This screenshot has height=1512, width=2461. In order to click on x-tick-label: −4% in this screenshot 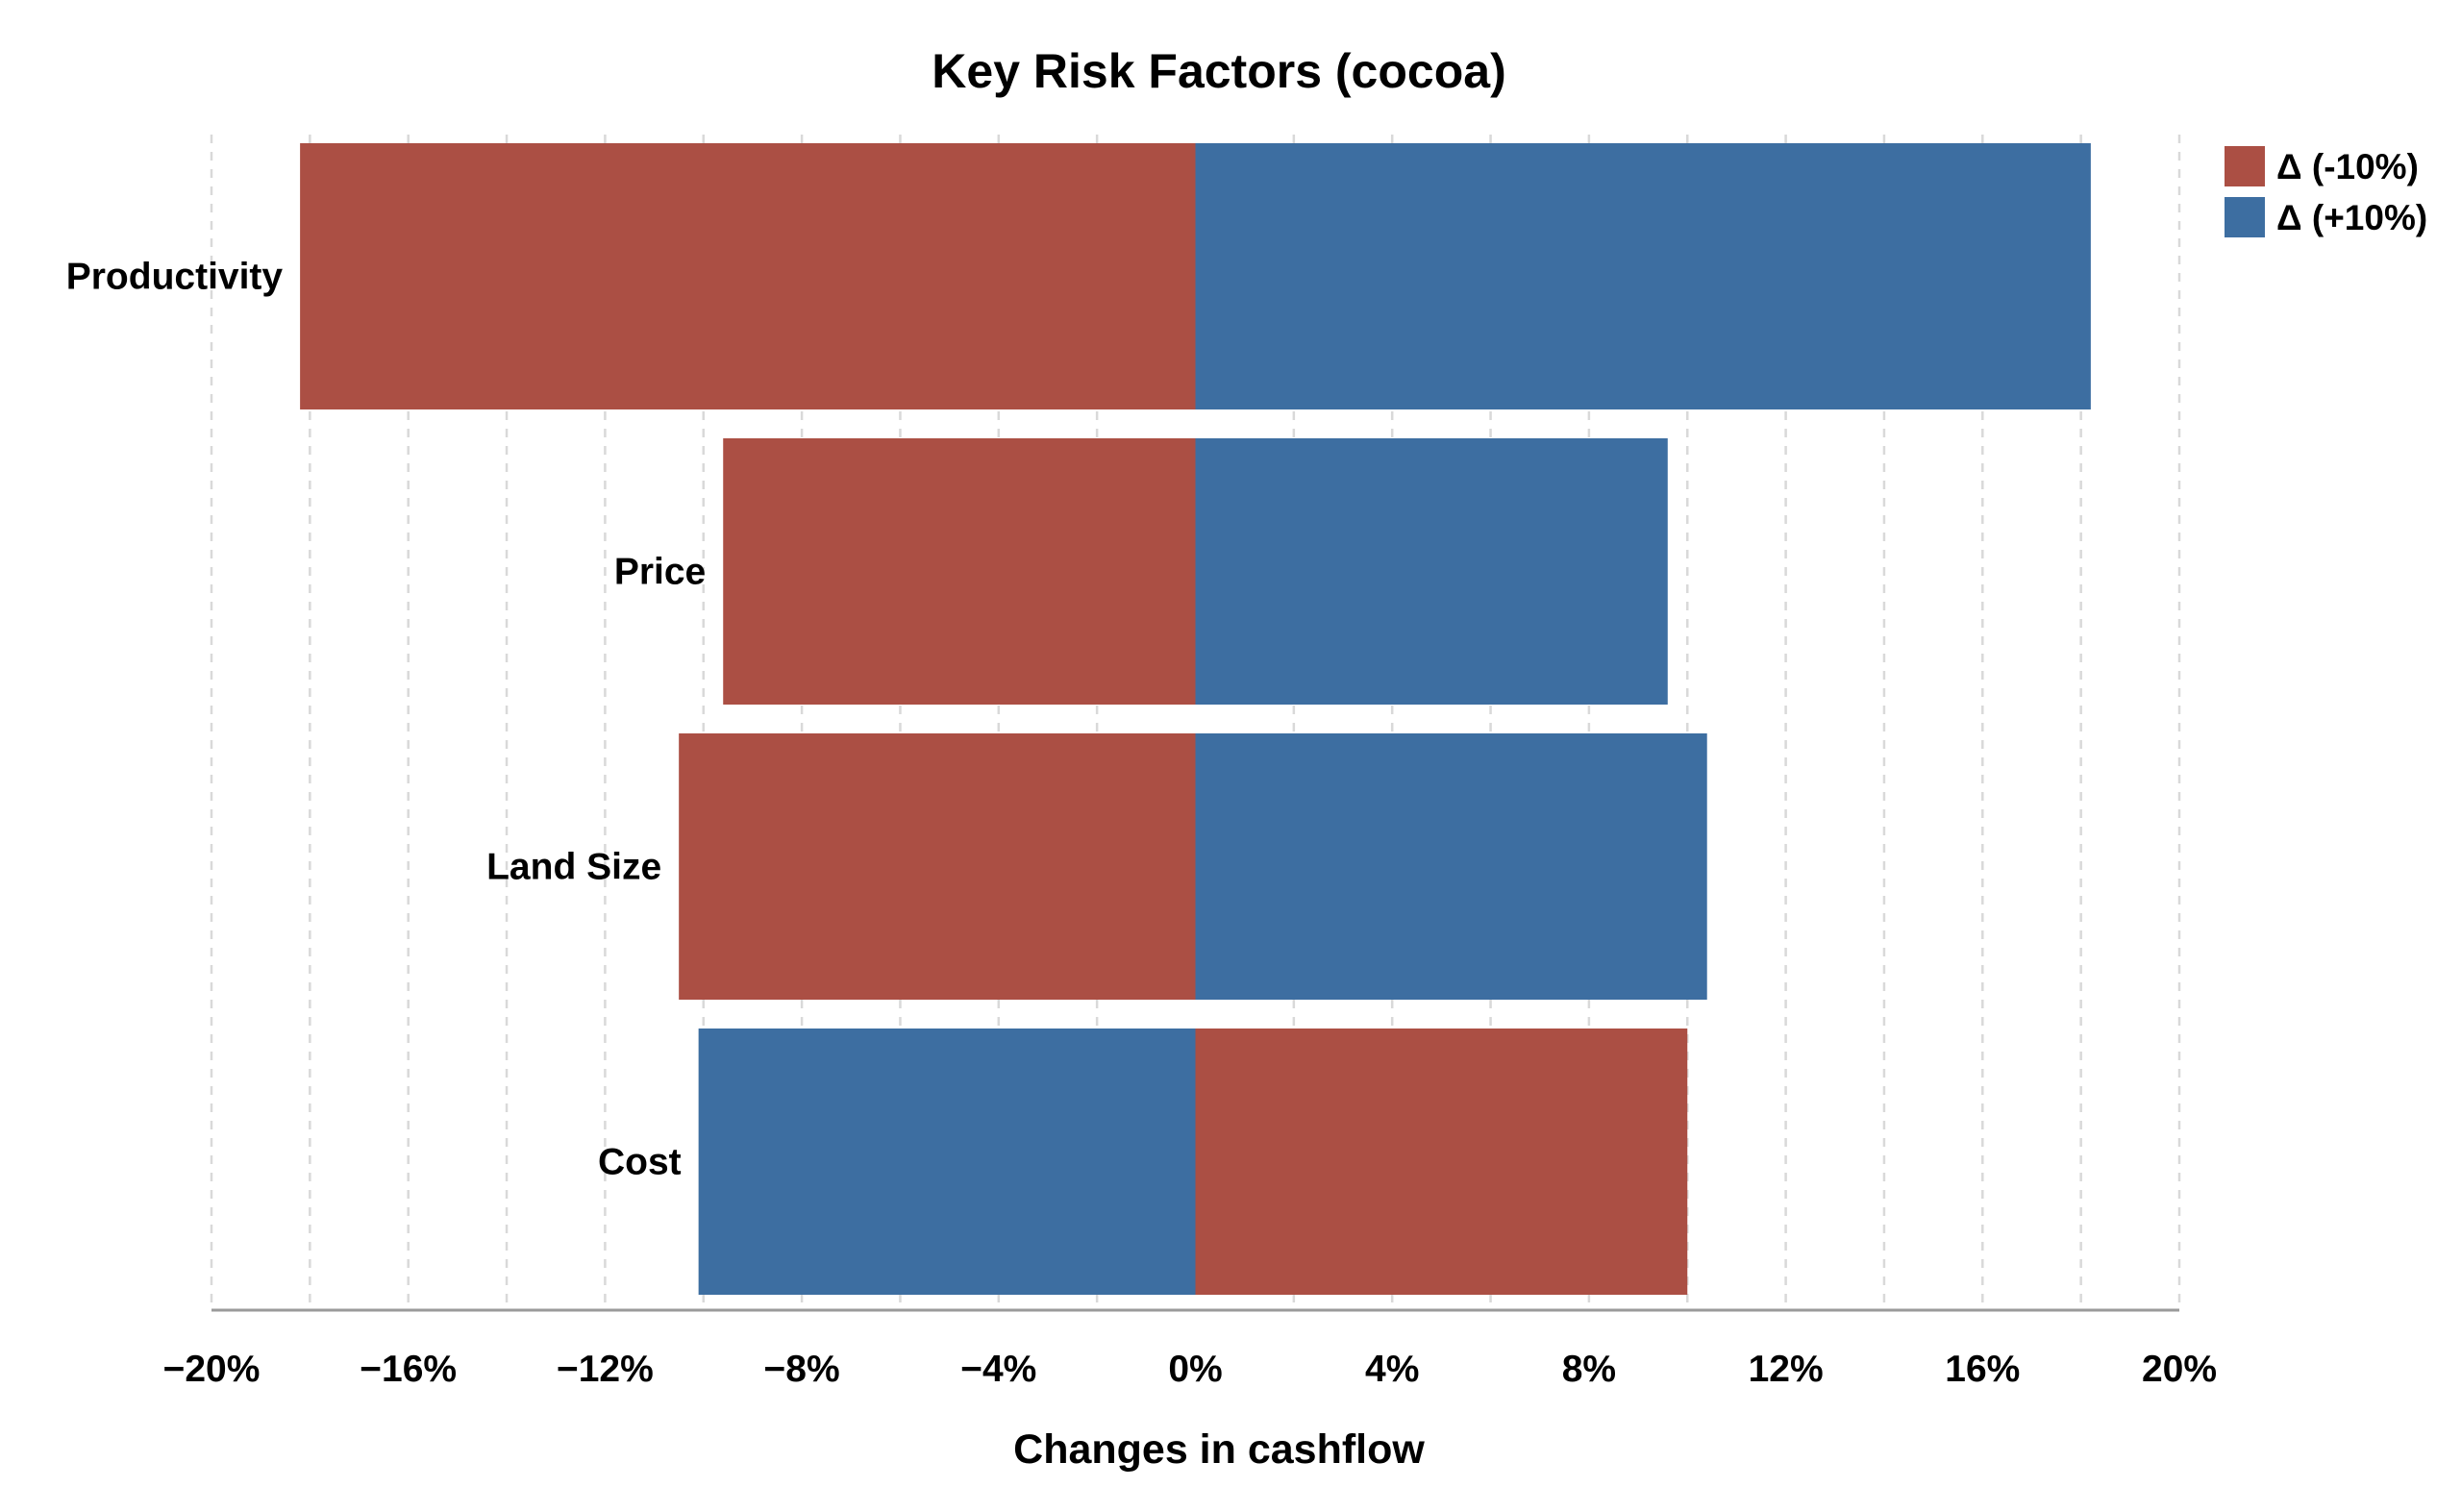, I will do `click(998, 1369)`.